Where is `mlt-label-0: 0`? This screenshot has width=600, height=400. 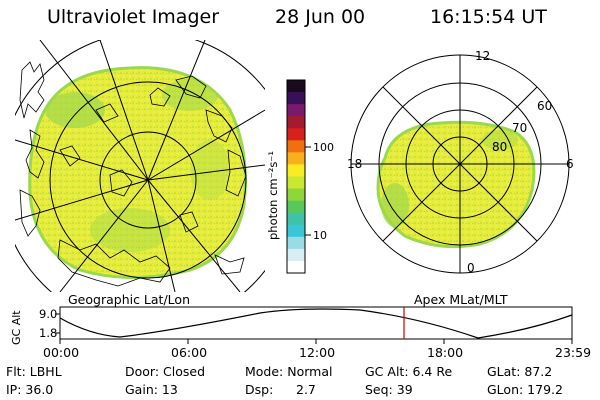 mlt-label-0: 0 is located at coordinates (471, 268).